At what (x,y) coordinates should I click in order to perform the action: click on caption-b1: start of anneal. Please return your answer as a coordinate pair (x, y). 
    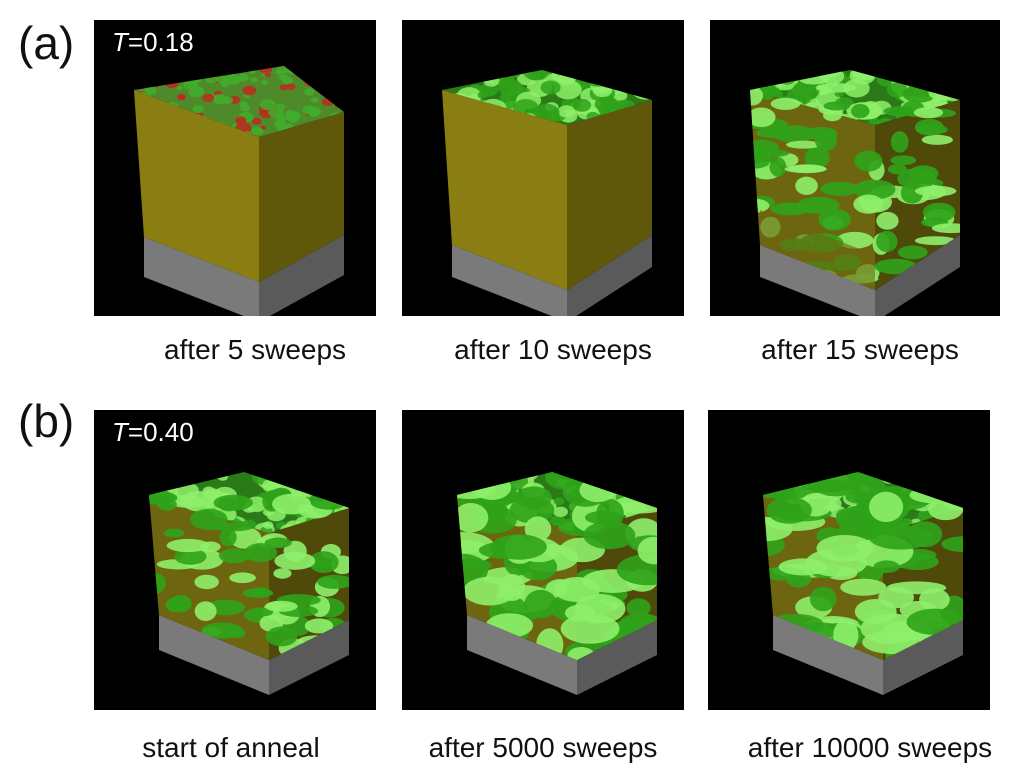
    Looking at the image, I should click on (231, 747).